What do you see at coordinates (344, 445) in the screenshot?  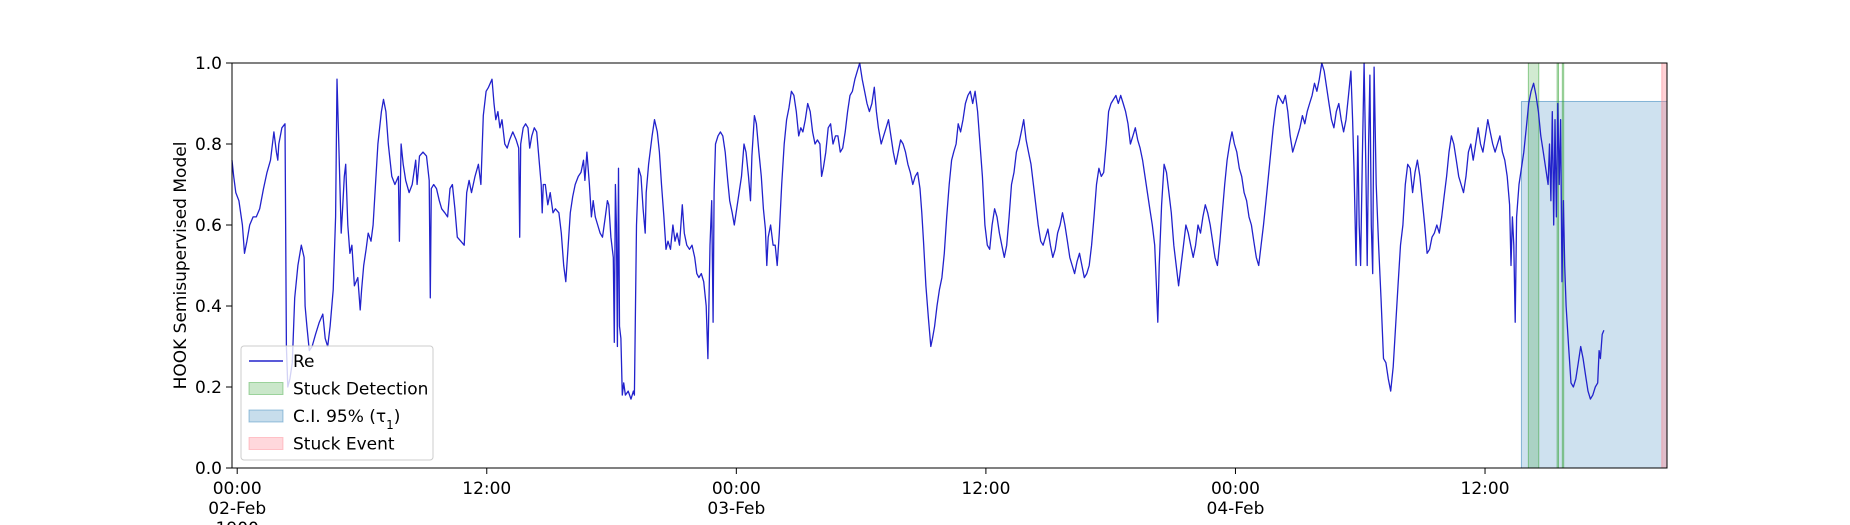 I see `legend-label: Stuck Event` at bounding box center [344, 445].